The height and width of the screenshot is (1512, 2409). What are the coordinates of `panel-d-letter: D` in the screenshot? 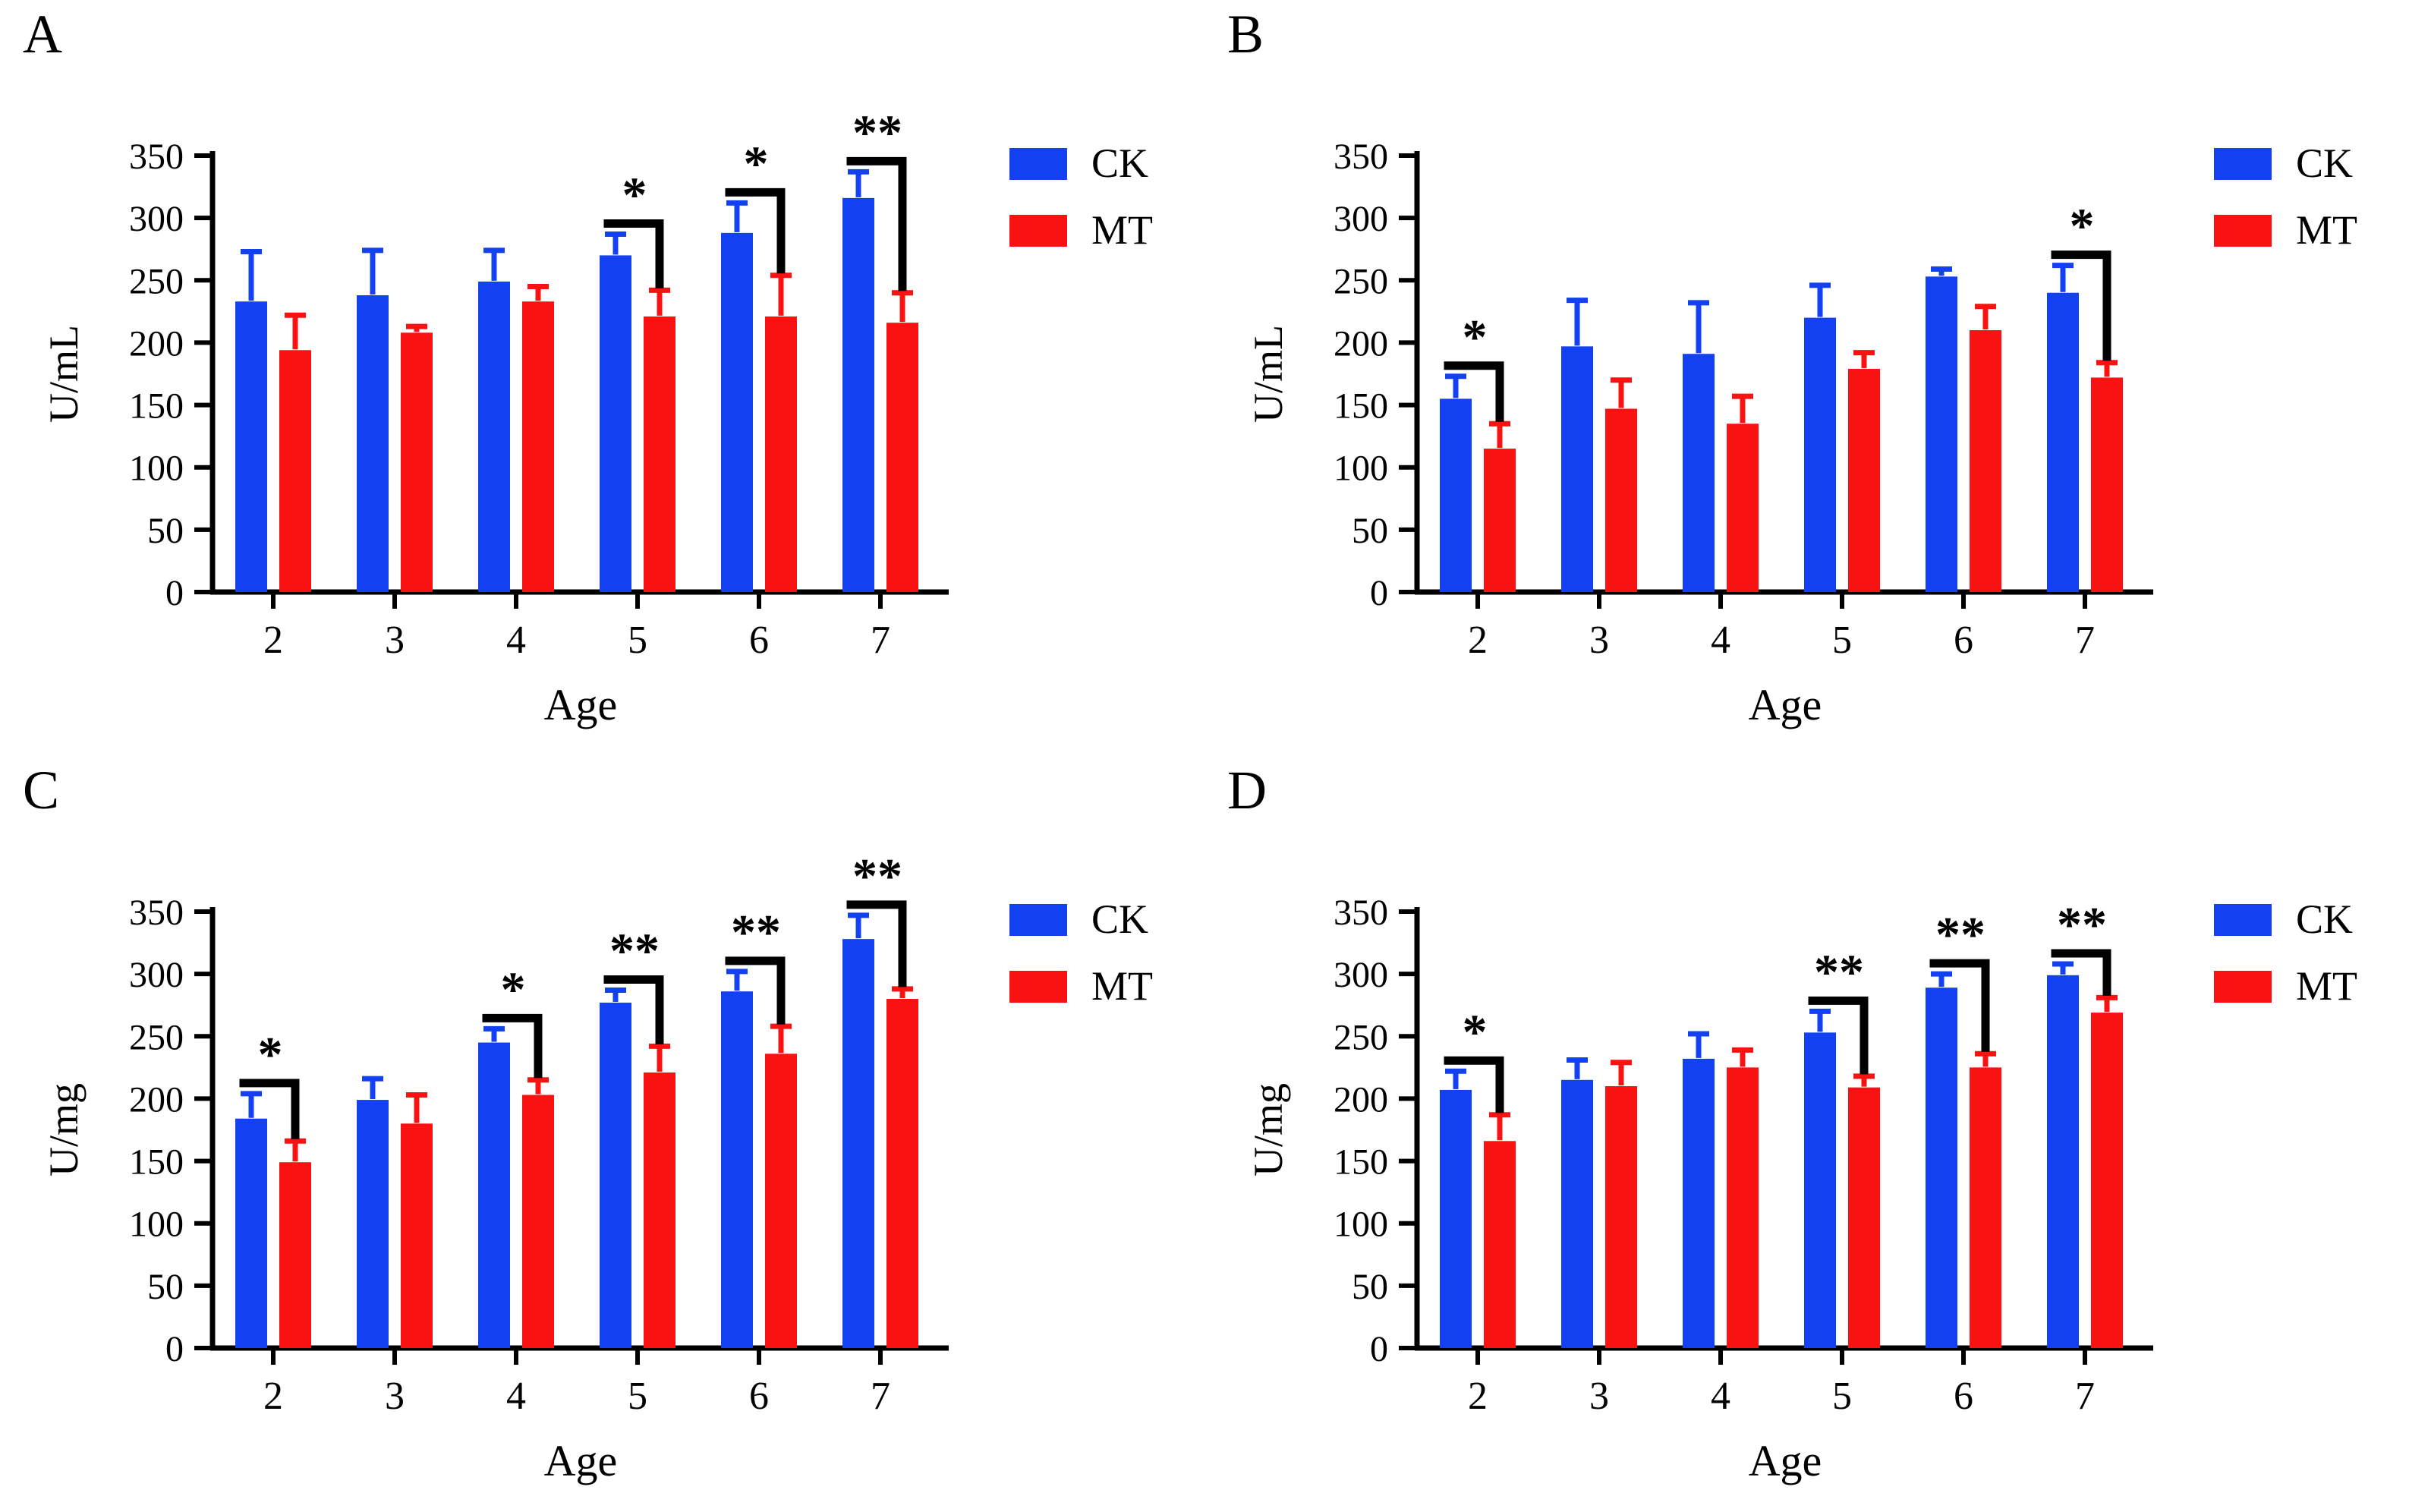 It's located at (1247, 790).